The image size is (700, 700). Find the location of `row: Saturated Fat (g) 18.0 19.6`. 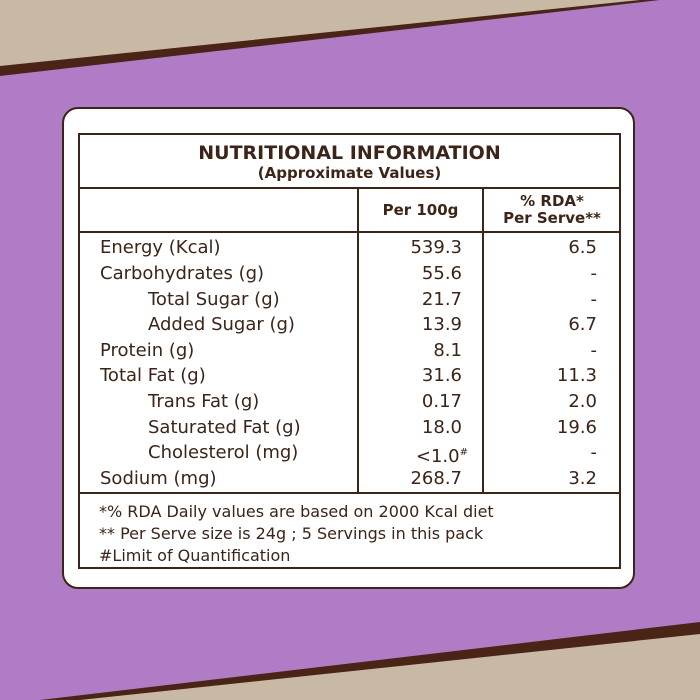

row: Saturated Fat (g) 18.0 19.6 is located at coordinates (350, 428).